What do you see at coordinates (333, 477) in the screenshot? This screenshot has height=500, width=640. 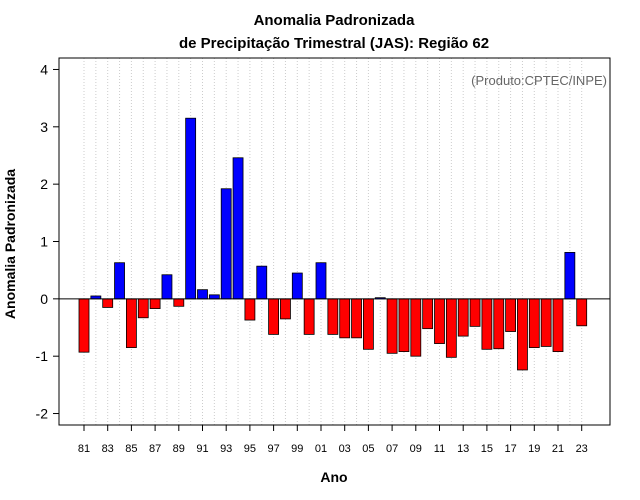 I see `x-axis-label: Ano` at bounding box center [333, 477].